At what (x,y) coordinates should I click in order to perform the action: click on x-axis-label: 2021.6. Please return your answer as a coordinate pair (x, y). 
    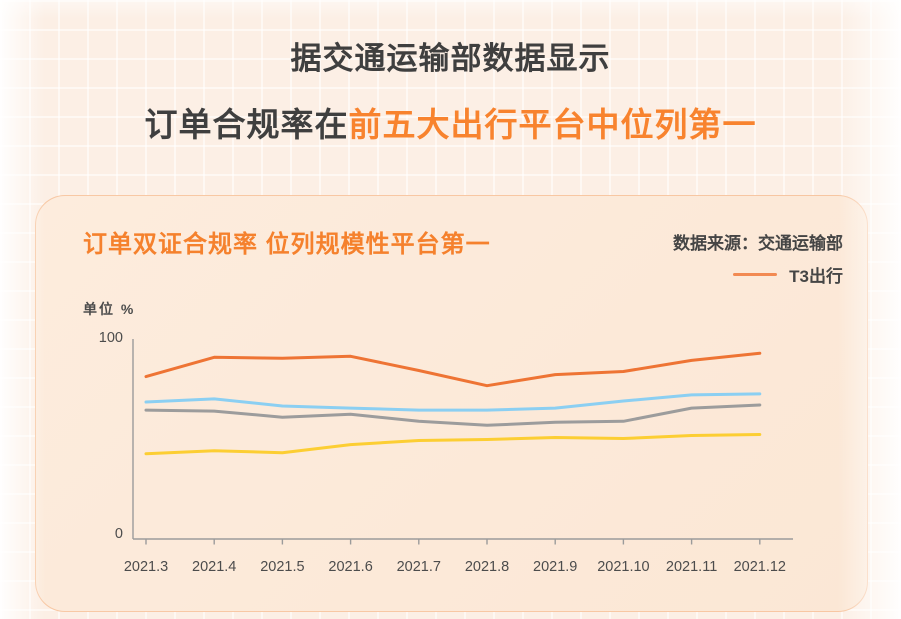
    Looking at the image, I should click on (350, 567).